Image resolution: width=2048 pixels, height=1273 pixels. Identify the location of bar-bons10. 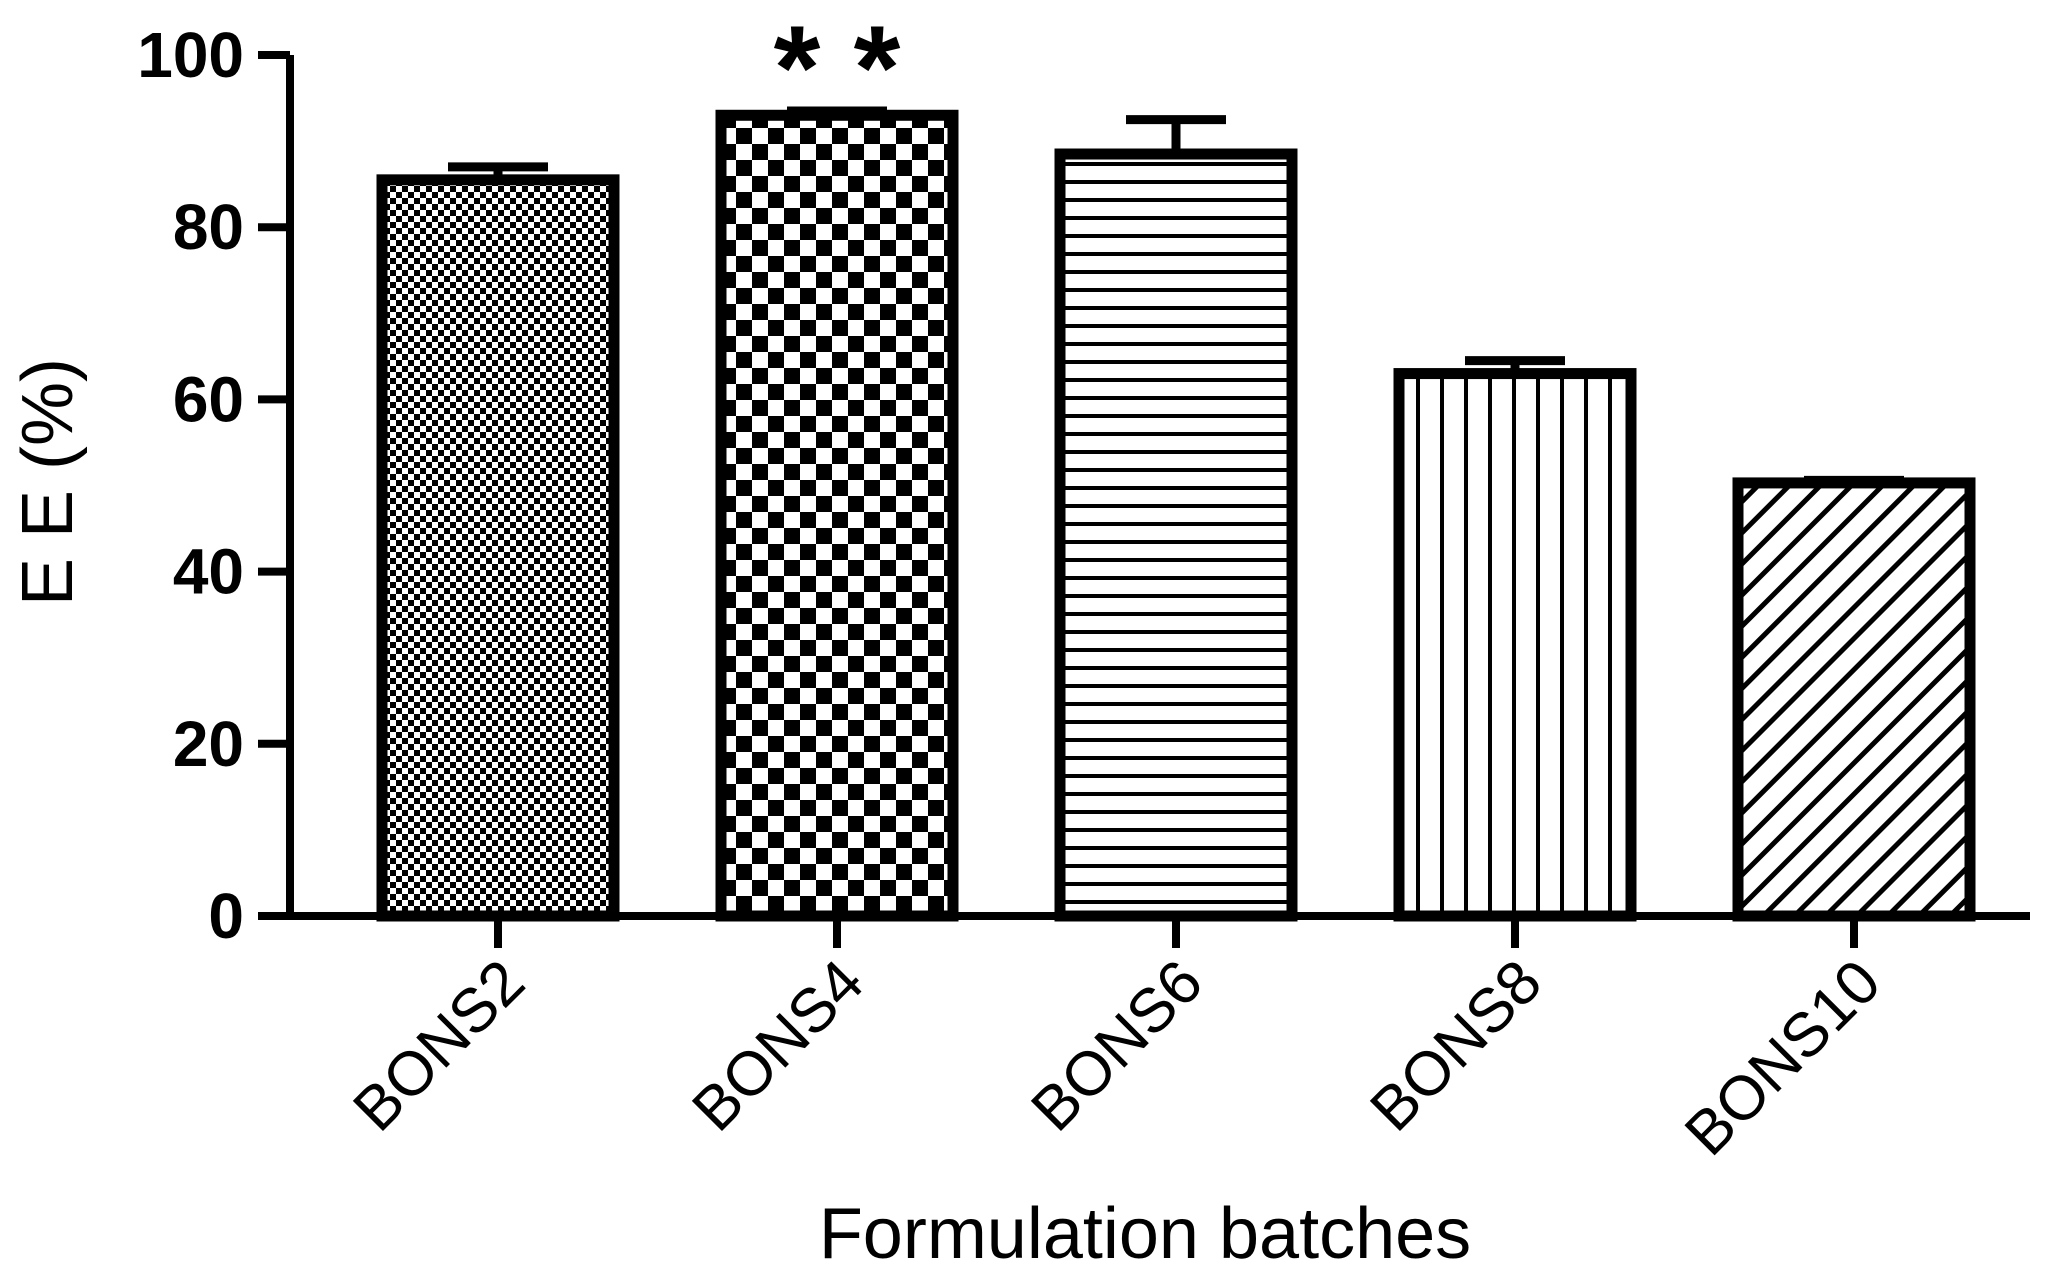
(1854, 699).